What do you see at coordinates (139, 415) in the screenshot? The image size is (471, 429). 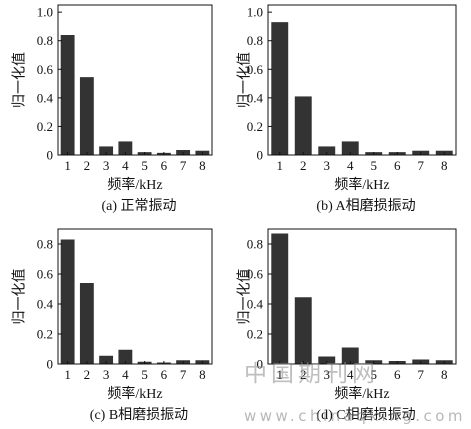 I see `panel-title: (c) B相磨损振动` at bounding box center [139, 415].